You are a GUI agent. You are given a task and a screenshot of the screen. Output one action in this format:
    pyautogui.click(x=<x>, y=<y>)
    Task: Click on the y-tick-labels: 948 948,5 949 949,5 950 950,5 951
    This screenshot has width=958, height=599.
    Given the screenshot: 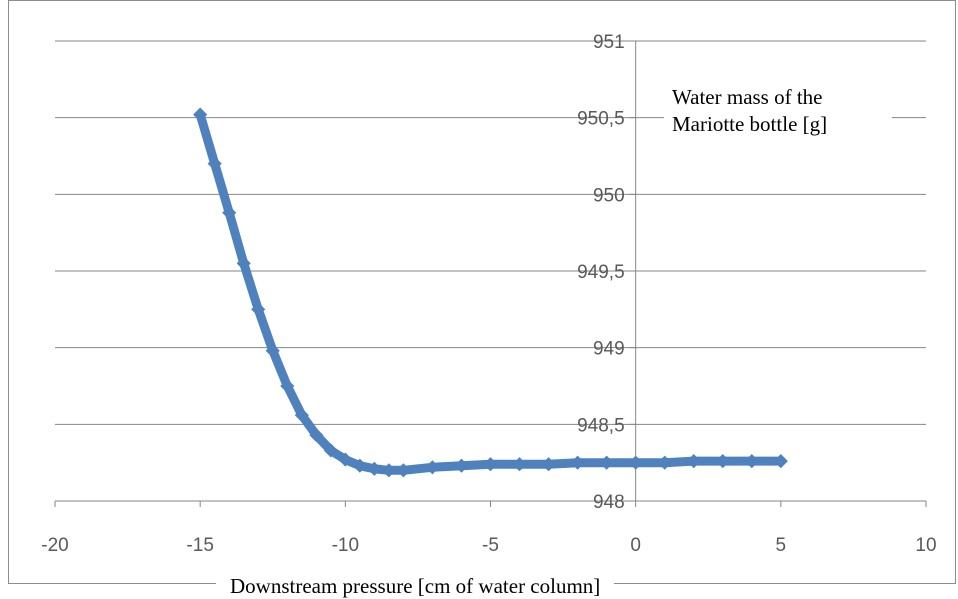 What is the action you would take?
    pyautogui.click(x=601, y=272)
    